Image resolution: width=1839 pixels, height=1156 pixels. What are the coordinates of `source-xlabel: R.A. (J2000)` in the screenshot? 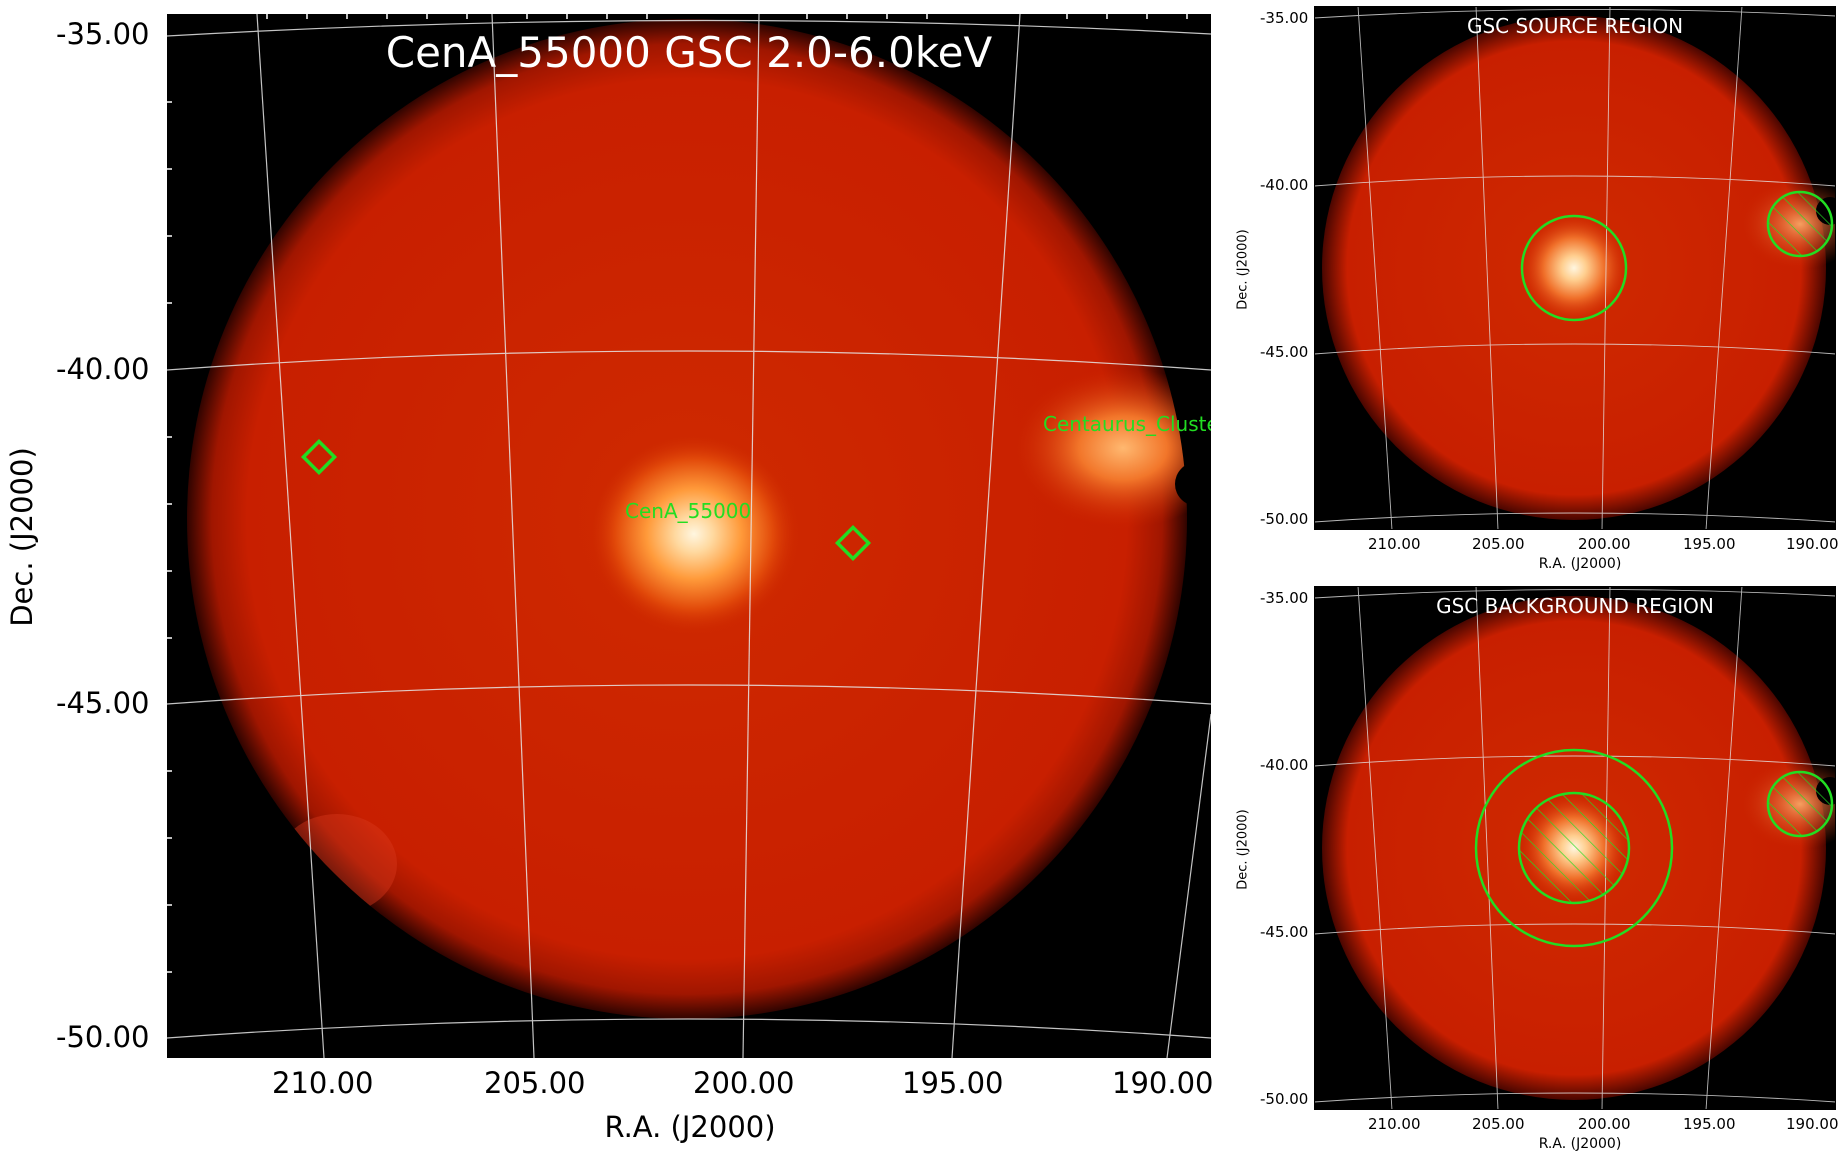 It's located at (1580, 564).